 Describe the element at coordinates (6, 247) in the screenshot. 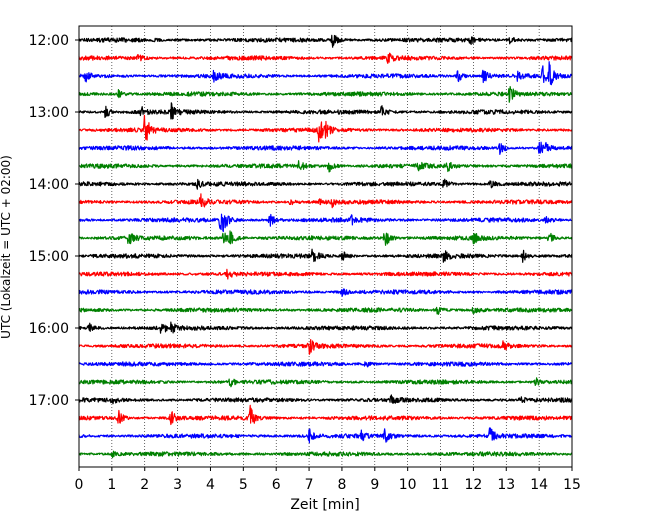

I see `y-axis-label: UTC (Lokalzeit = UTC + 02:00)` at that location.